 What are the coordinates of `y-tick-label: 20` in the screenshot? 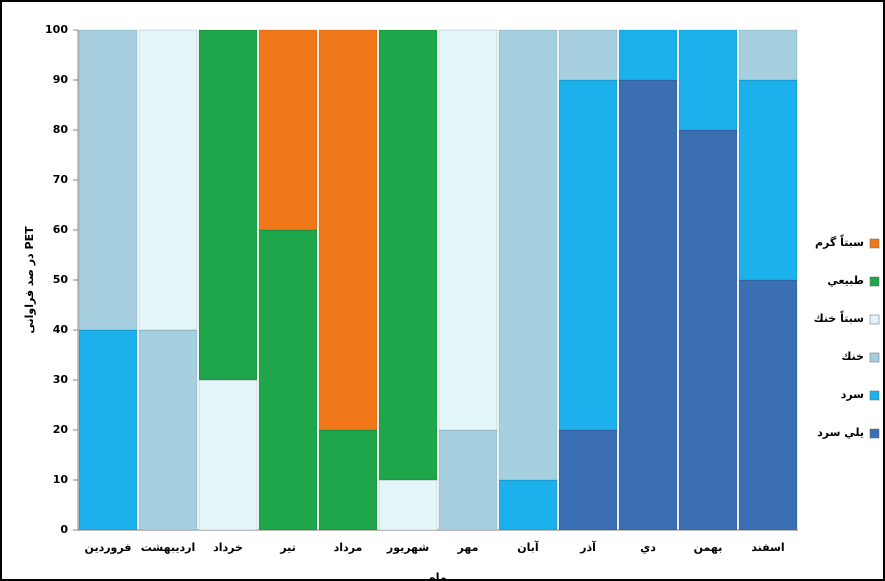 It's located at (61, 429).